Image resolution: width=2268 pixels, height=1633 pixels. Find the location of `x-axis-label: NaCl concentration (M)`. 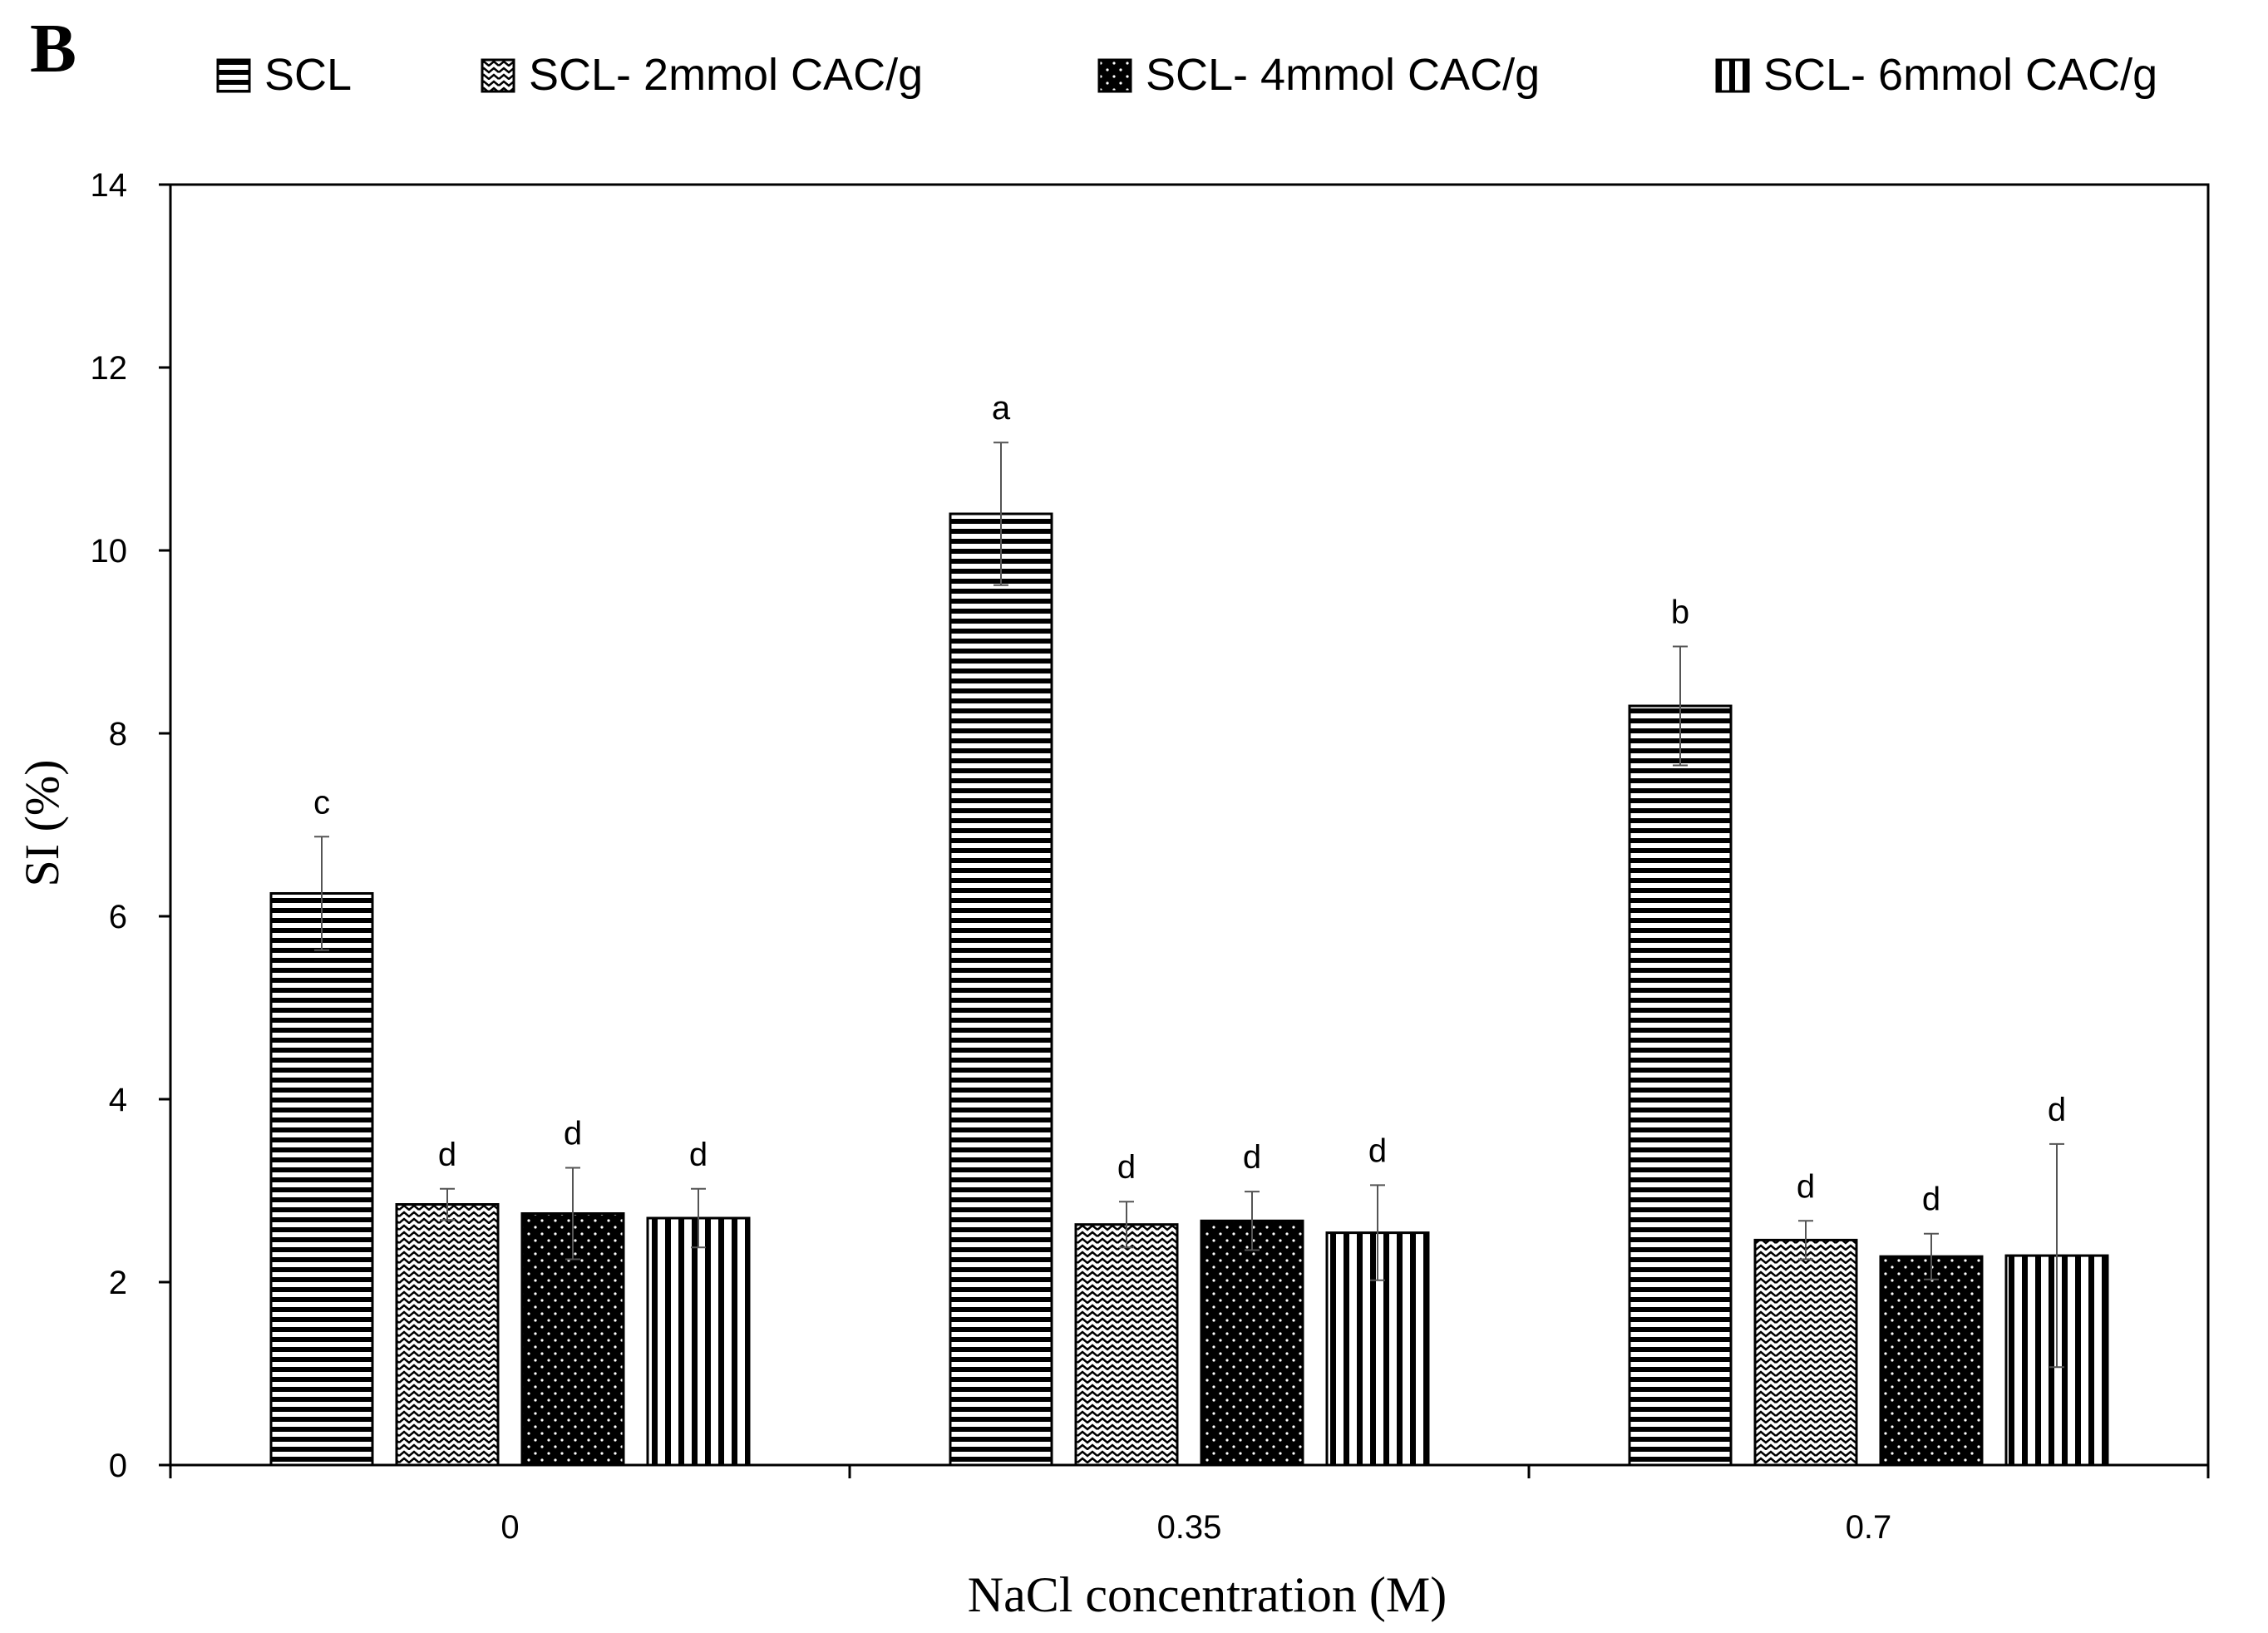

x-axis-label: NaCl concentration (M) is located at coordinates (1207, 1594).